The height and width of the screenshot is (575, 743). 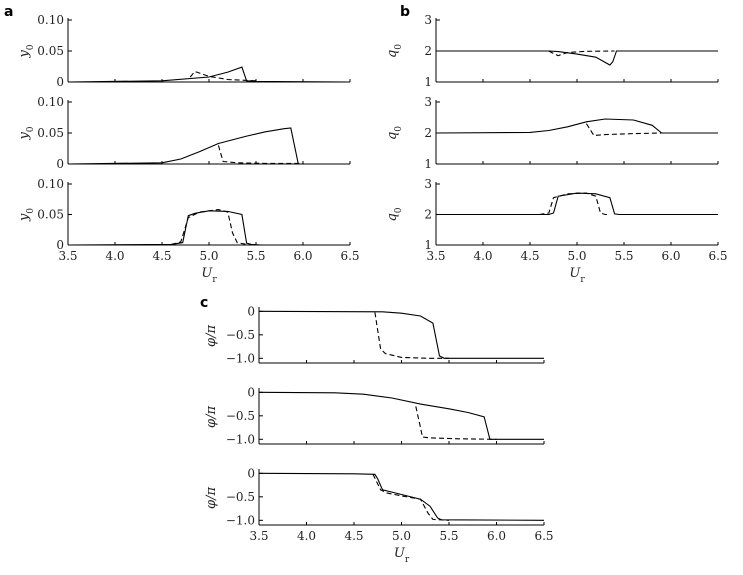 I want to click on subplot-c-3: 0 −0.5 −1.0 3.5 4.0 4.5 5.0 5.5 6.0 6.5 φ/π Ur, so click(x=379, y=515).